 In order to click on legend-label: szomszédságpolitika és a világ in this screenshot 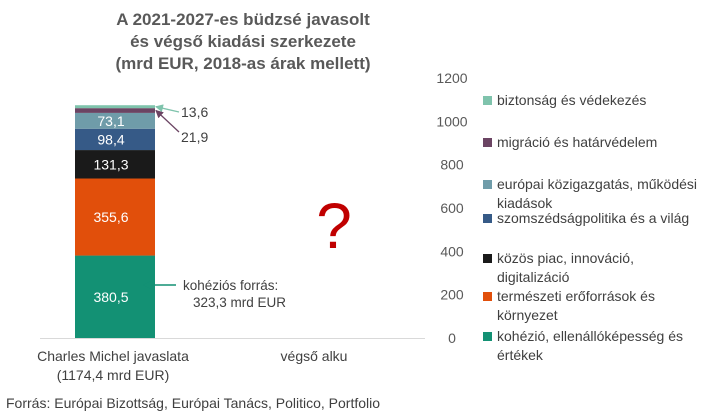, I will do `click(593, 218)`.